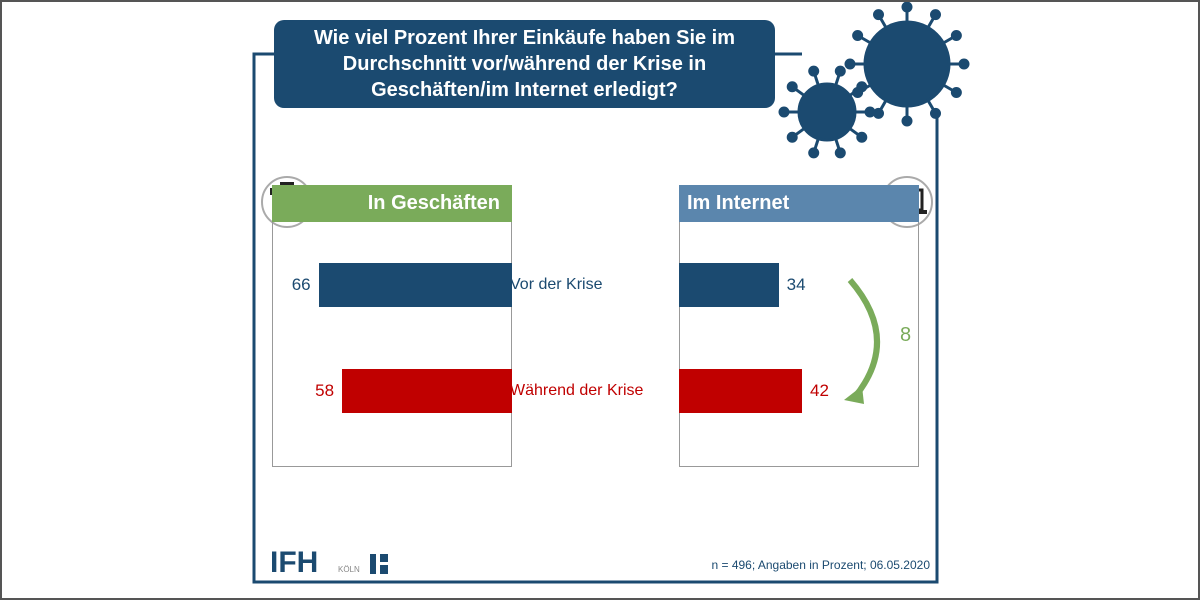 The width and height of the screenshot is (1200, 600). Describe the element at coordinates (820, 565) in the screenshot. I see `footnote: n = 496; Angaben in Prozent; 06.05.2020` at that location.